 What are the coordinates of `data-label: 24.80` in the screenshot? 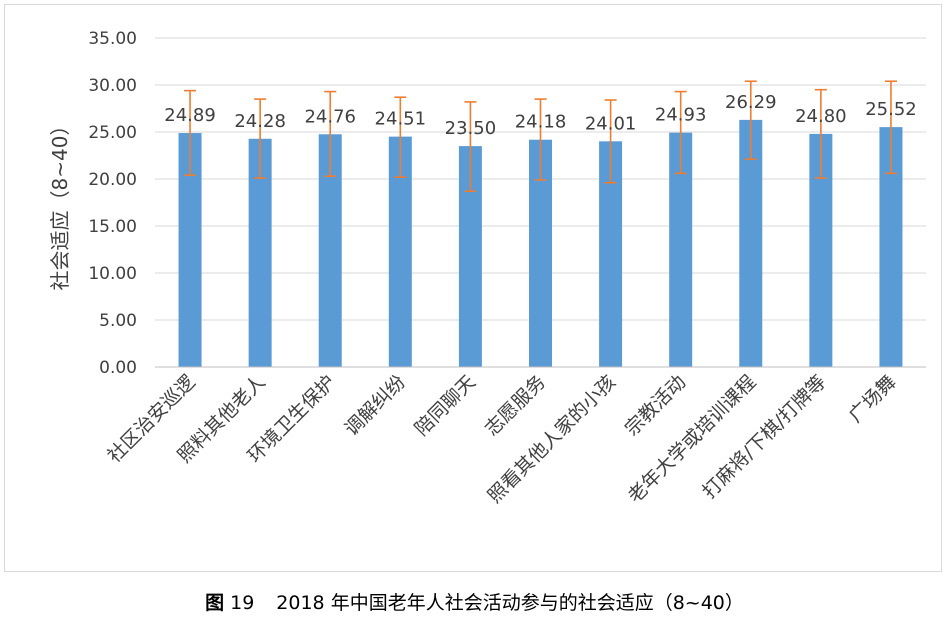 It's located at (821, 116).